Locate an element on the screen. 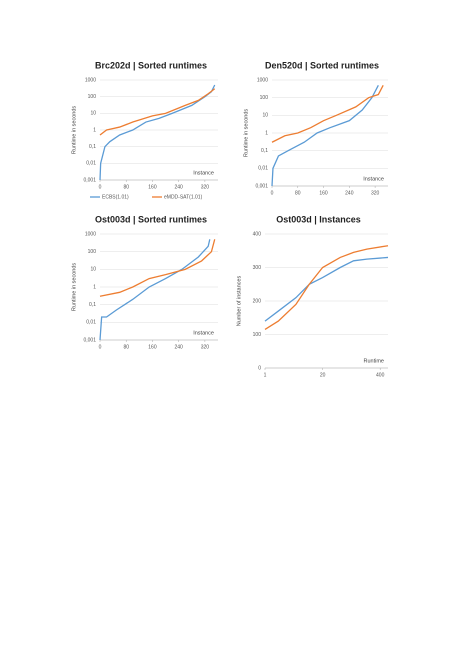 This screenshot has width=455, height=645. y-tick-label: 0 is located at coordinates (259, 368).